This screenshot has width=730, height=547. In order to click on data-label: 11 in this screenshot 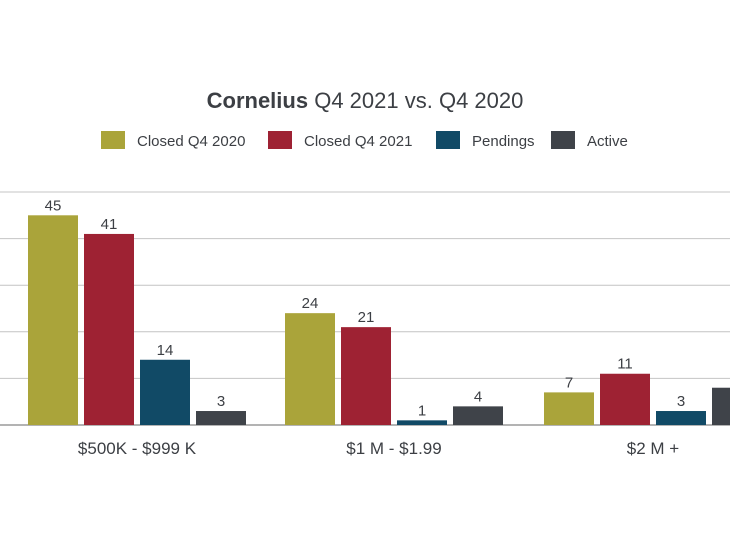, I will do `click(625, 364)`.